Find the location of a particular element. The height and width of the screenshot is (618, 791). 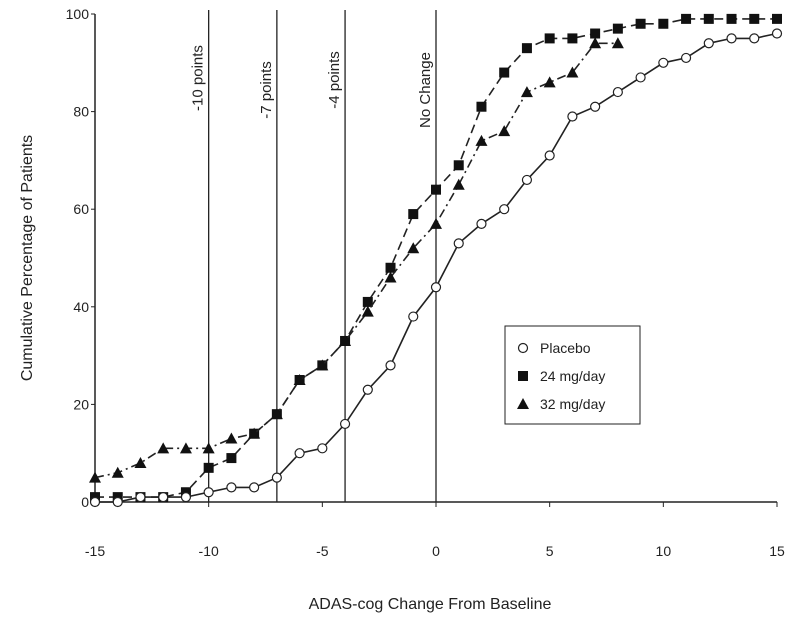

x-axis-title: ADAS-cog Change From Baseline is located at coordinates (430, 604).